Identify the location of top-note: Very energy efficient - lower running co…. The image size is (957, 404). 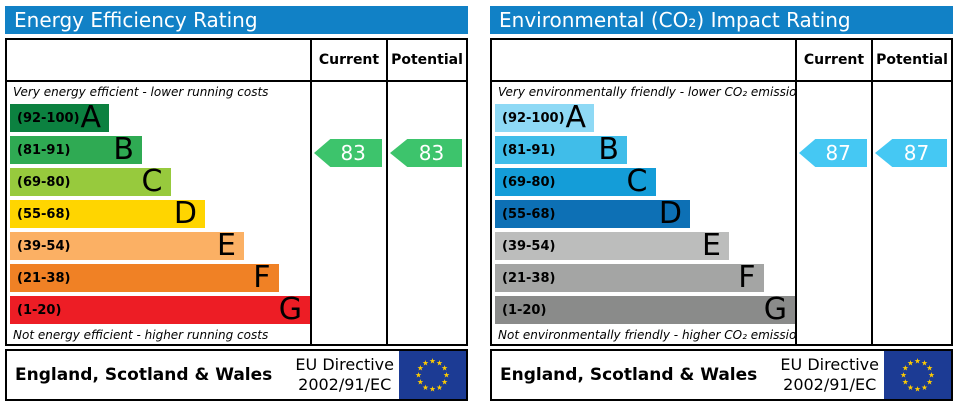
(141, 92).